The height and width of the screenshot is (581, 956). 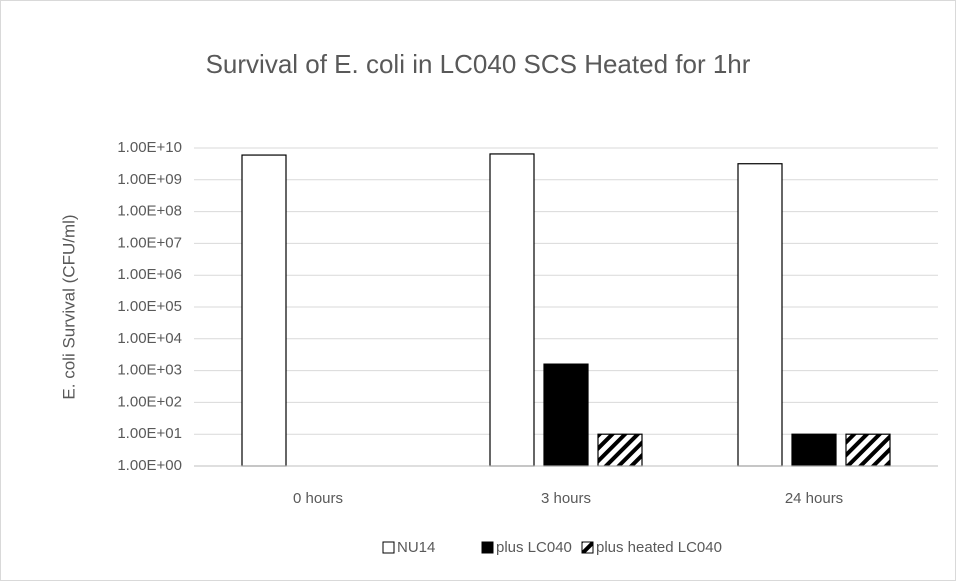 What do you see at coordinates (149, 433) in the screenshot?
I see `y-tick-label: 1.00E+01` at bounding box center [149, 433].